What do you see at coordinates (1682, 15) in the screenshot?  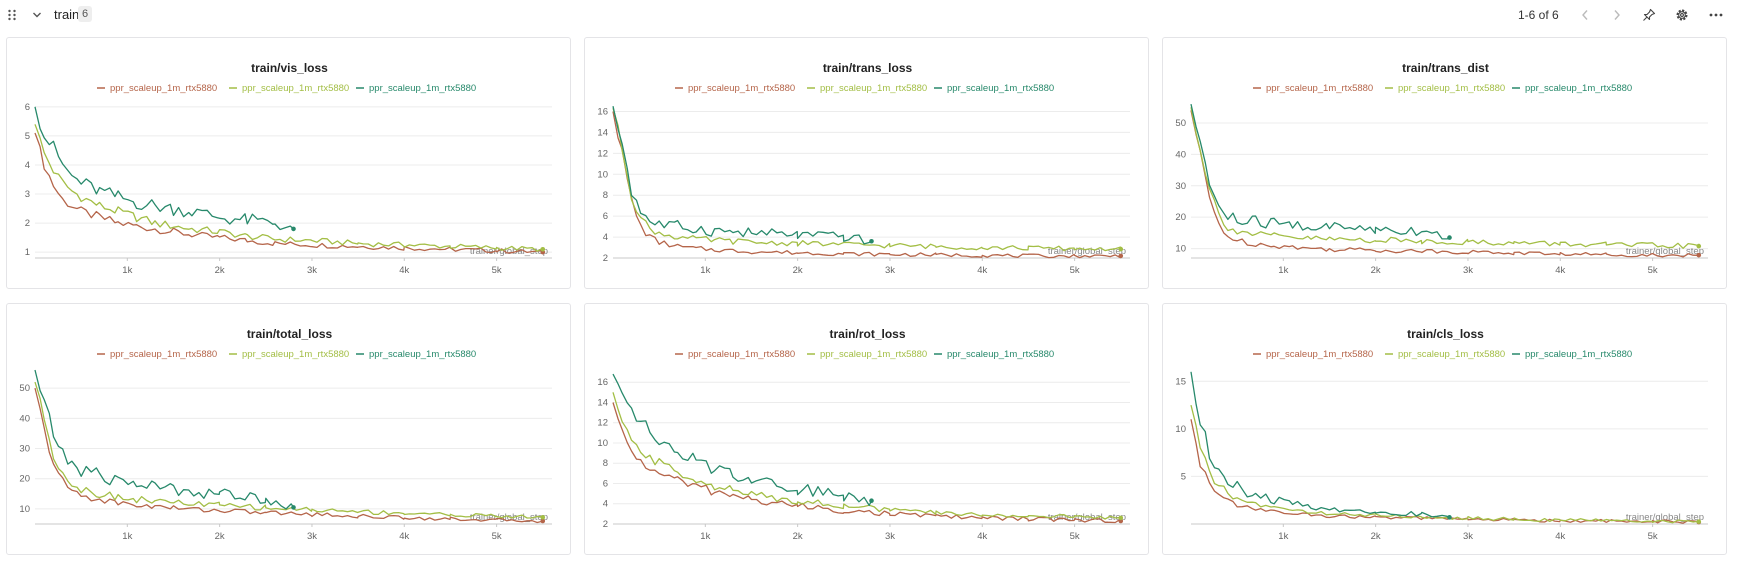 I see `gear-icon` at bounding box center [1682, 15].